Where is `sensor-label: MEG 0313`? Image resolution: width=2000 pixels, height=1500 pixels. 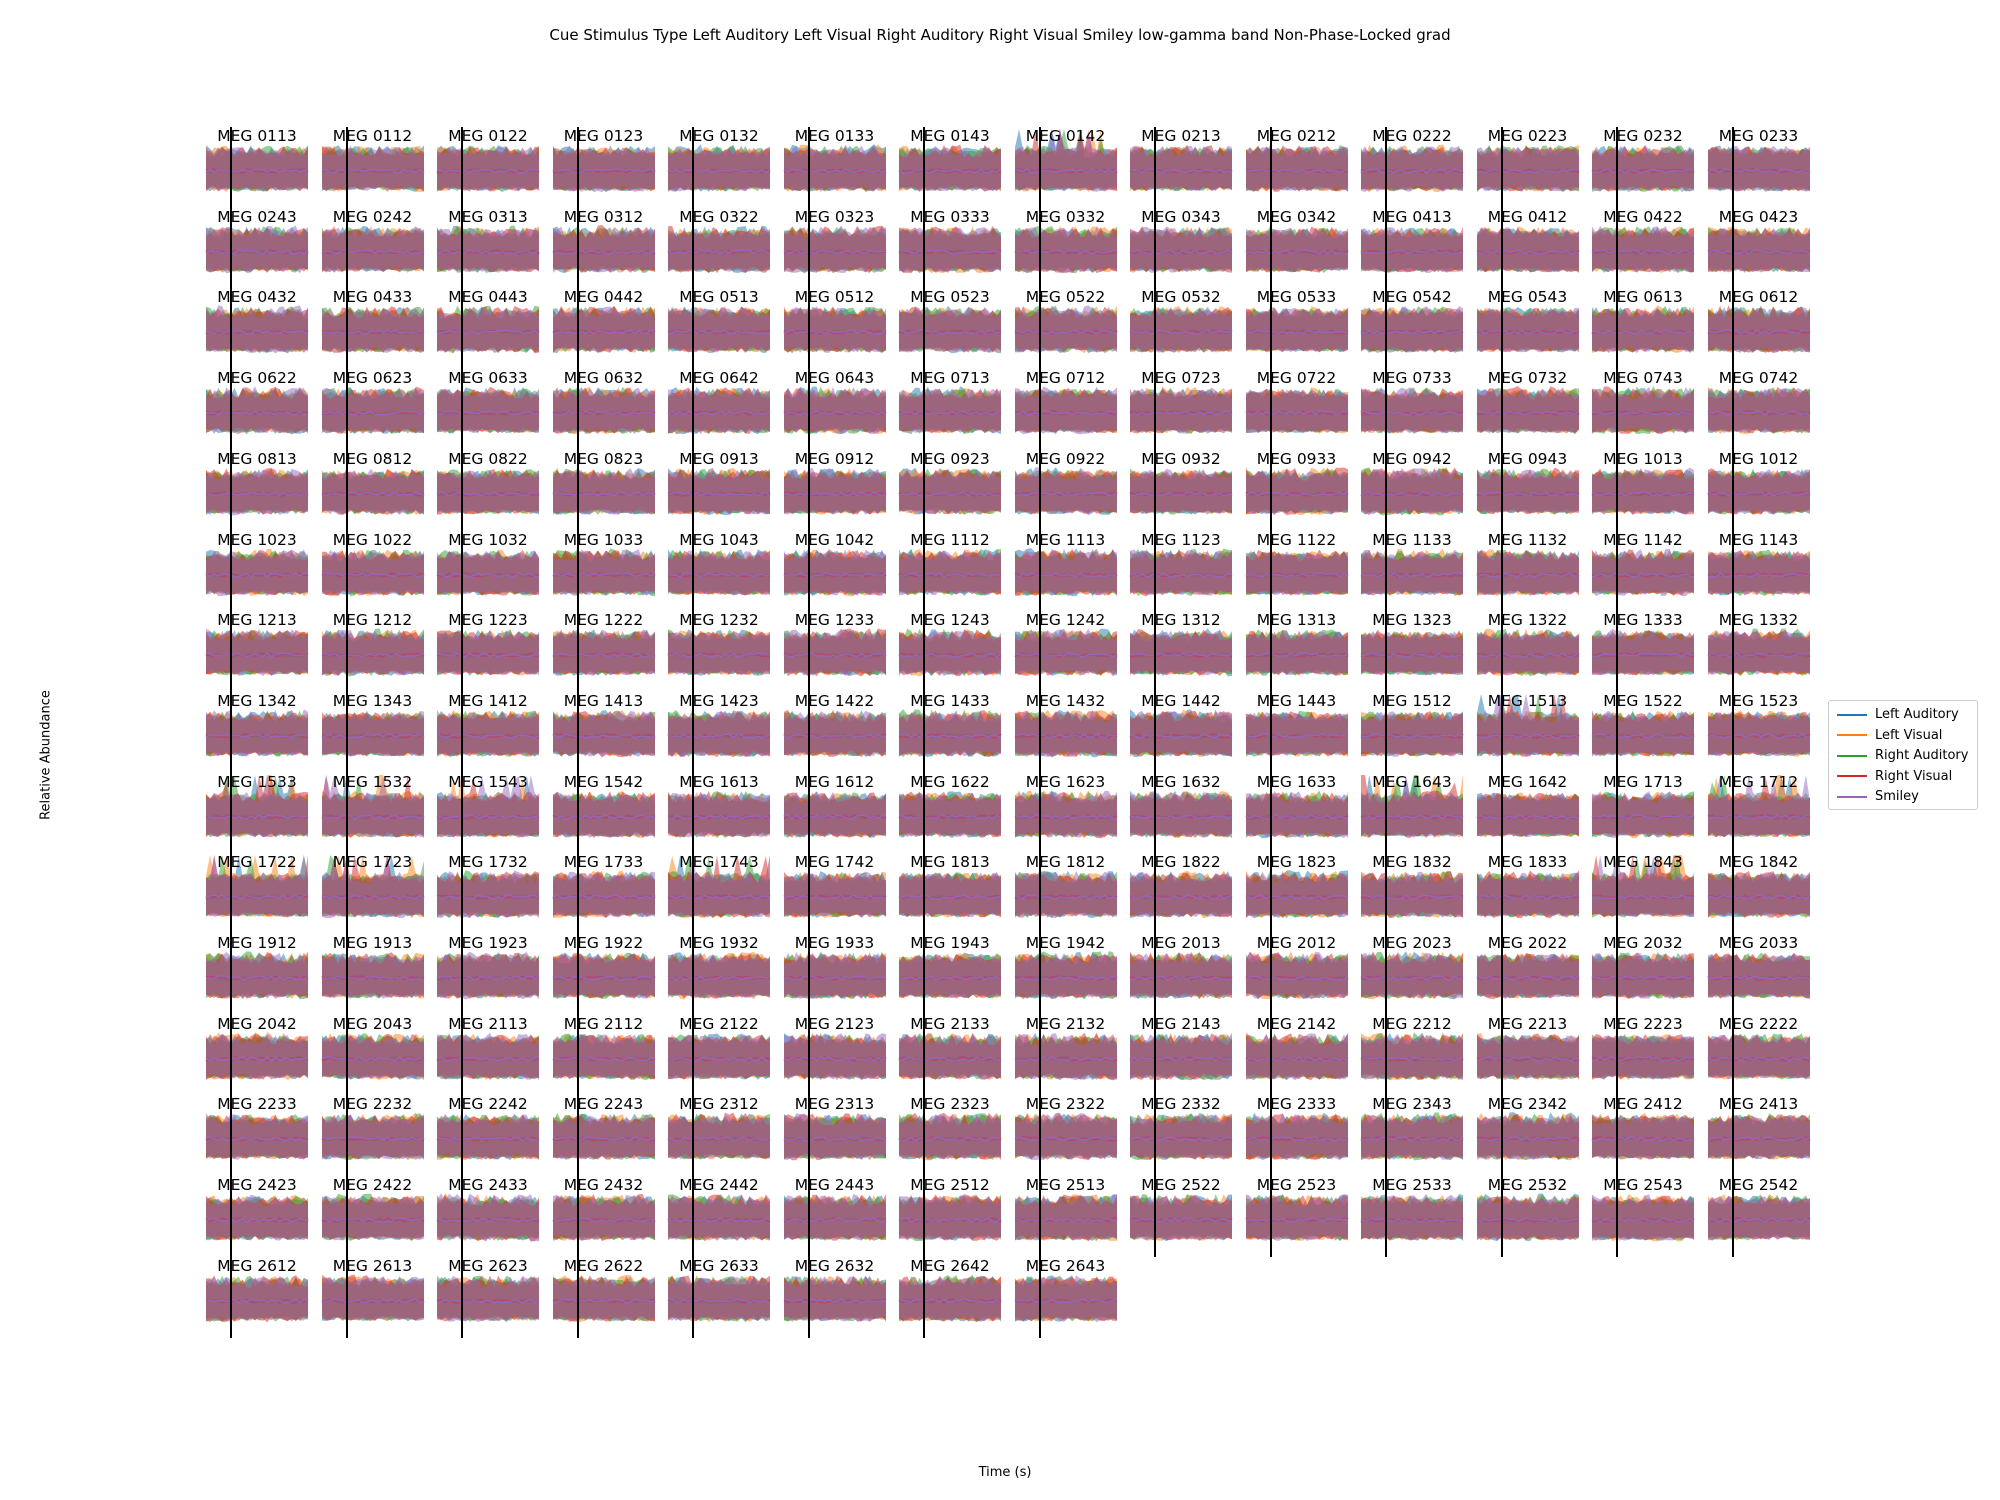 sensor-label: MEG 0313 is located at coordinates (488, 216).